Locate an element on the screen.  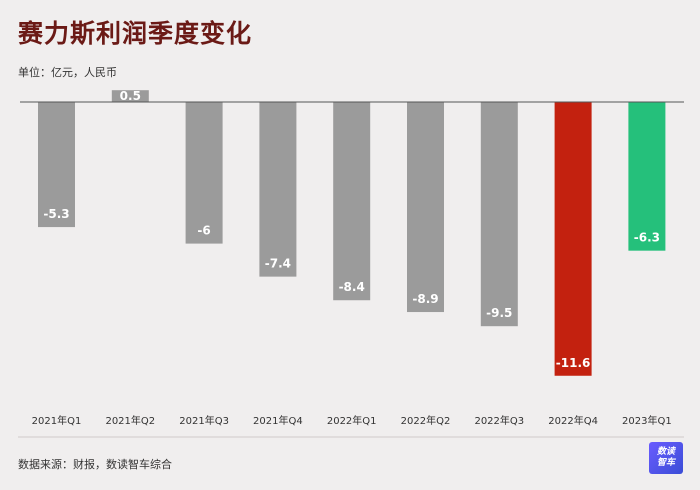
chart-title: 赛力斯利润季度变化 is located at coordinates (135, 33).